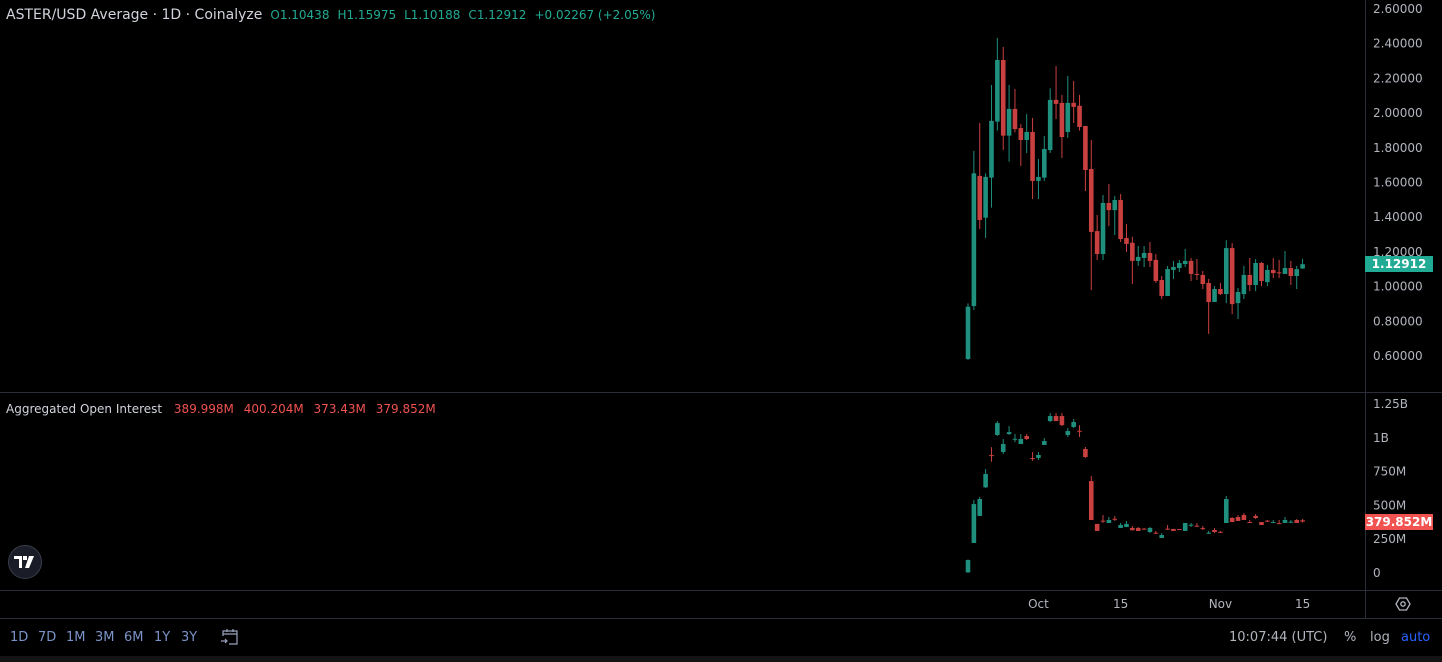 The height and width of the screenshot is (662, 1442). Describe the element at coordinates (76, 637) in the screenshot. I see `range-1m-button: 1M` at that location.